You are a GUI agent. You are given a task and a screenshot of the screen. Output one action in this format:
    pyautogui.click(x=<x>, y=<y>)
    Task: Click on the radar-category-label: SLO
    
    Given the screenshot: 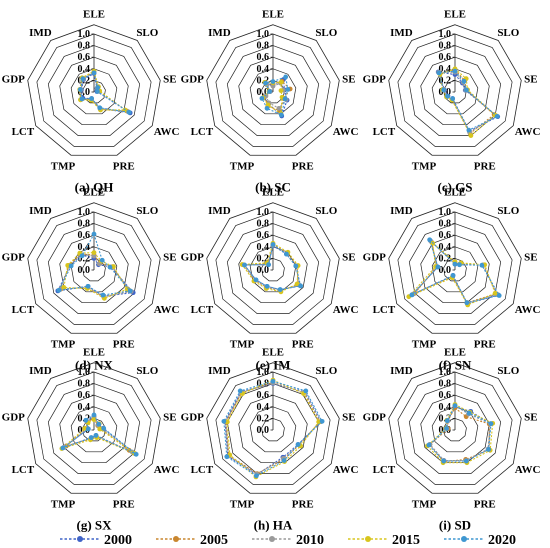 What is the action you would take?
    pyautogui.click(x=508, y=211)
    